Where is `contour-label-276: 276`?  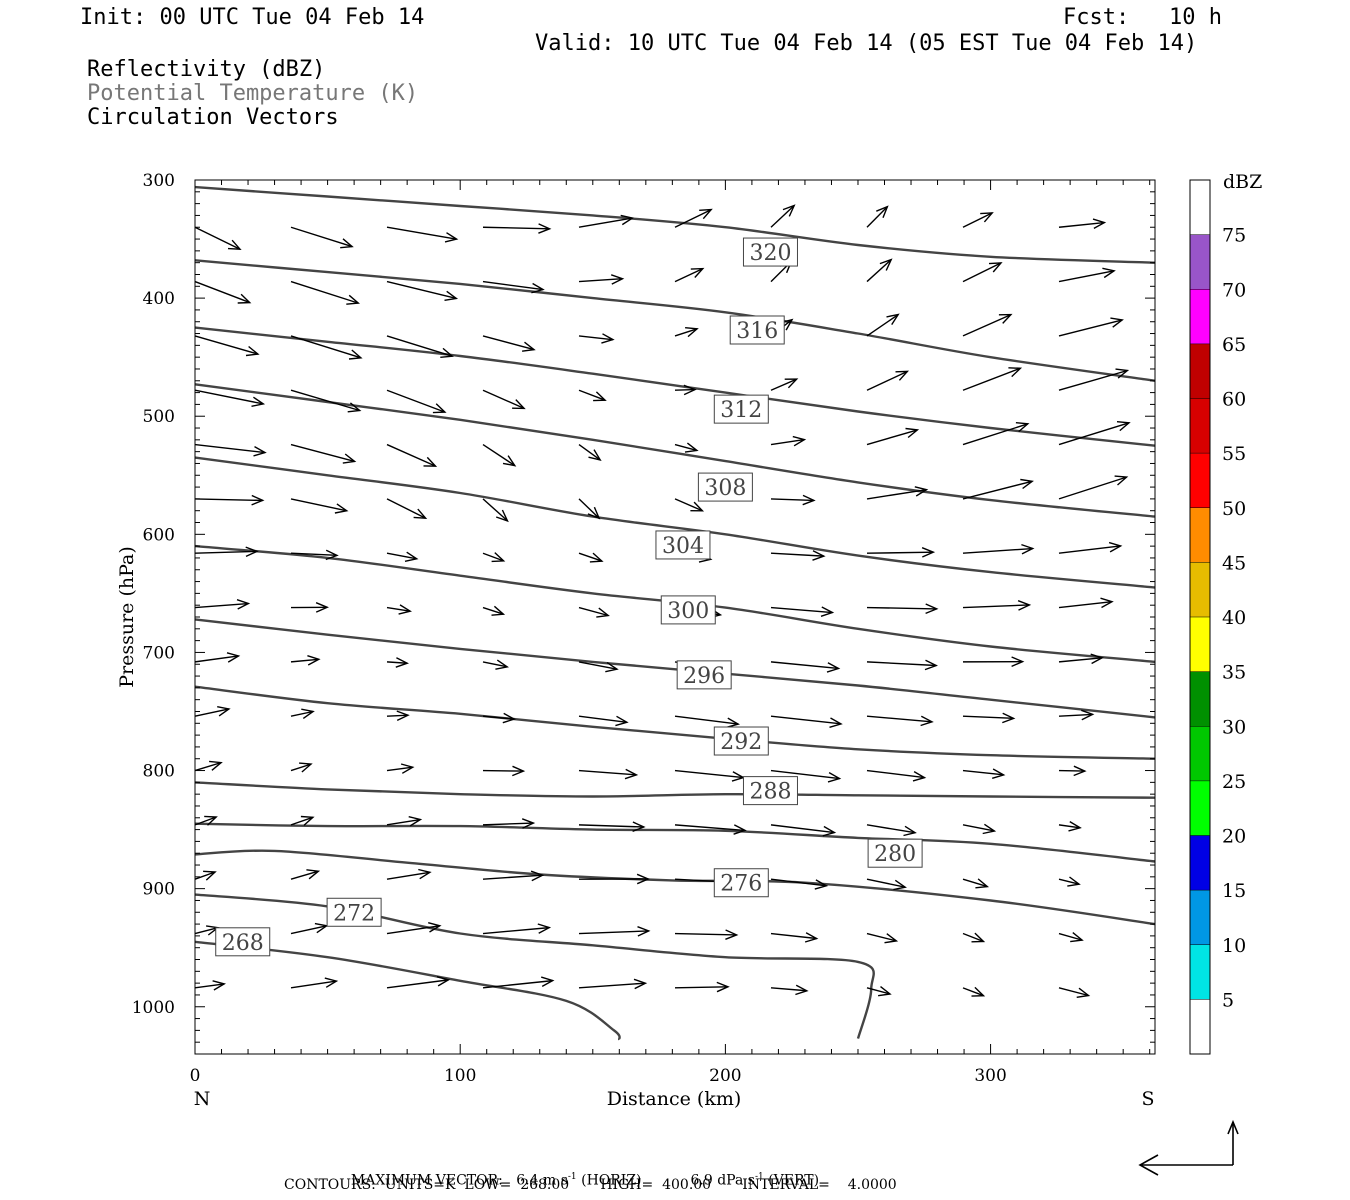 contour-label-276: 276 is located at coordinates (741, 884).